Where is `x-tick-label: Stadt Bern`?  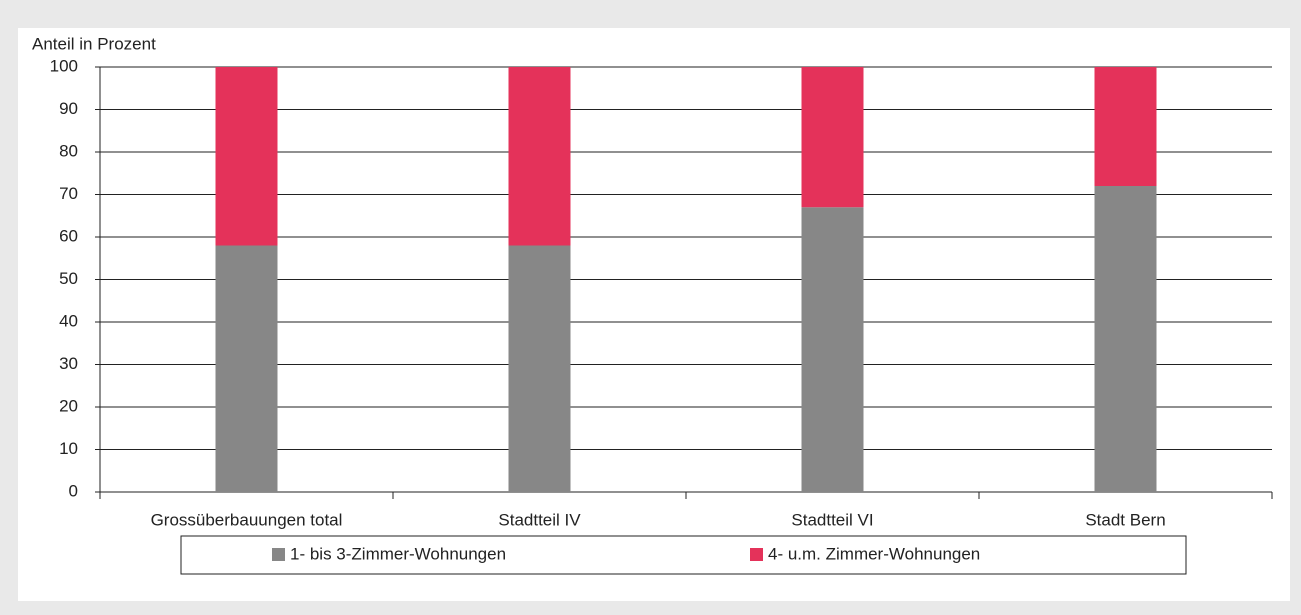
x-tick-label: Stadt Bern is located at coordinates (1125, 519).